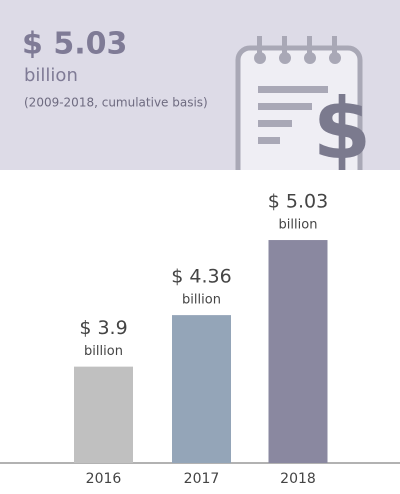 This screenshot has height=494, width=400. Describe the element at coordinates (303, 107) in the screenshot. I see `notepad-icon: $` at that location.